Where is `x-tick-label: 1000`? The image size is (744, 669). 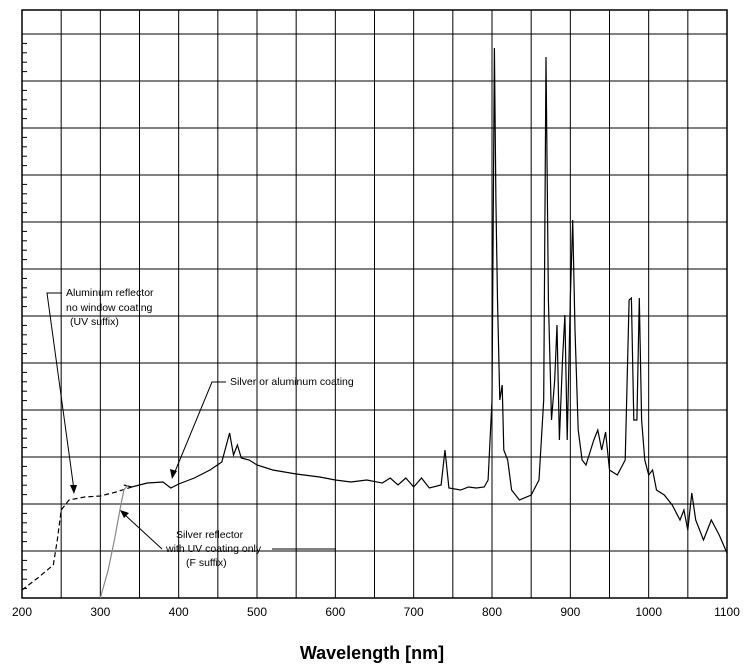 x-tick-label: 1000 is located at coordinates (648, 612).